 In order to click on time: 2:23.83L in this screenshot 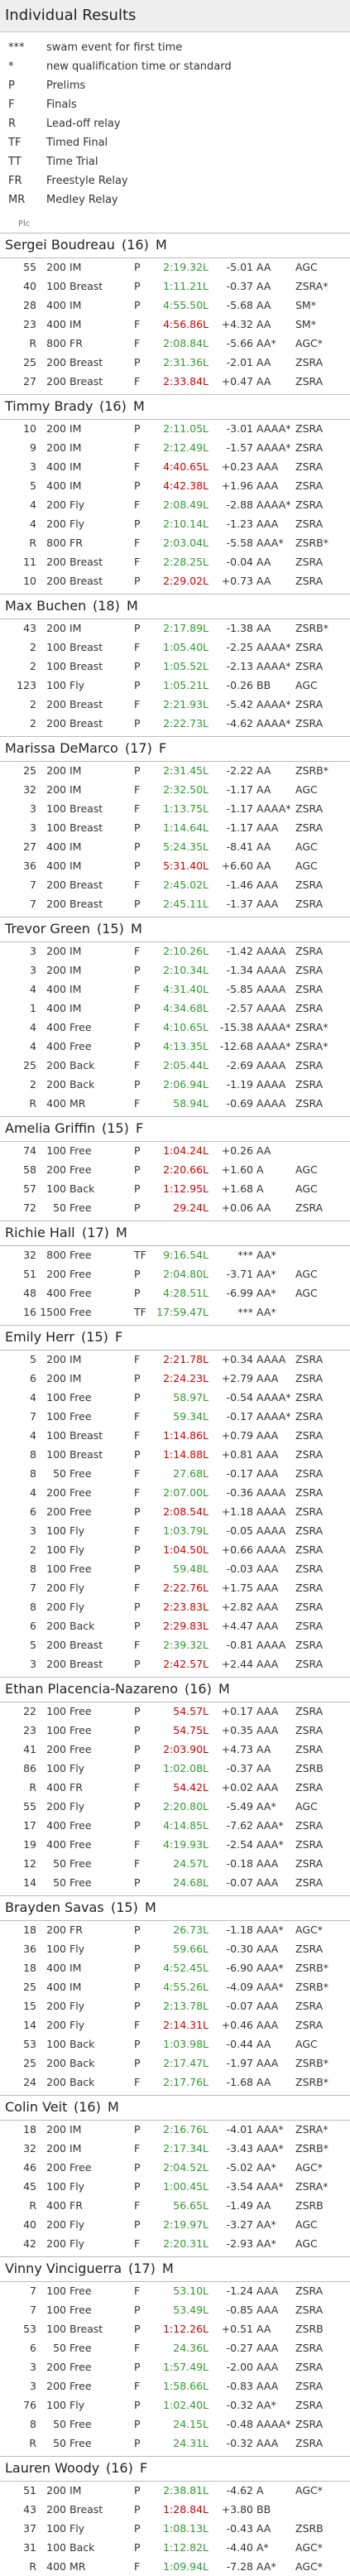, I will do `click(186, 1607)`.